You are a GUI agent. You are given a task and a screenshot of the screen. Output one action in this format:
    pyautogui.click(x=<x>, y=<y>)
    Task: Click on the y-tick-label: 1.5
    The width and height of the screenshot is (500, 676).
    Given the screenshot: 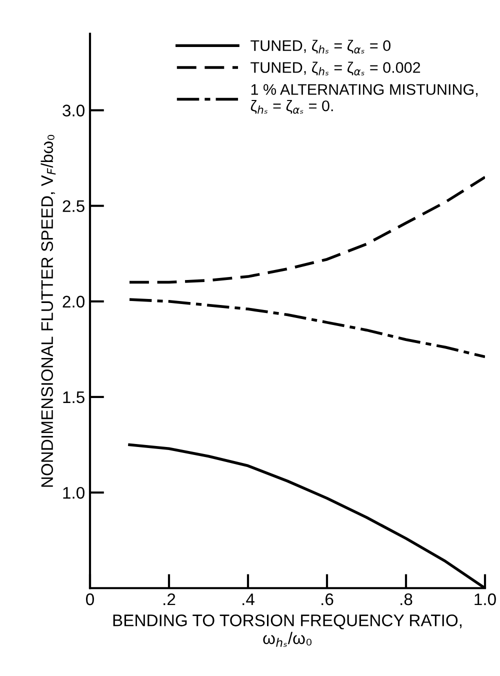 What is the action you would take?
    pyautogui.click(x=73, y=398)
    